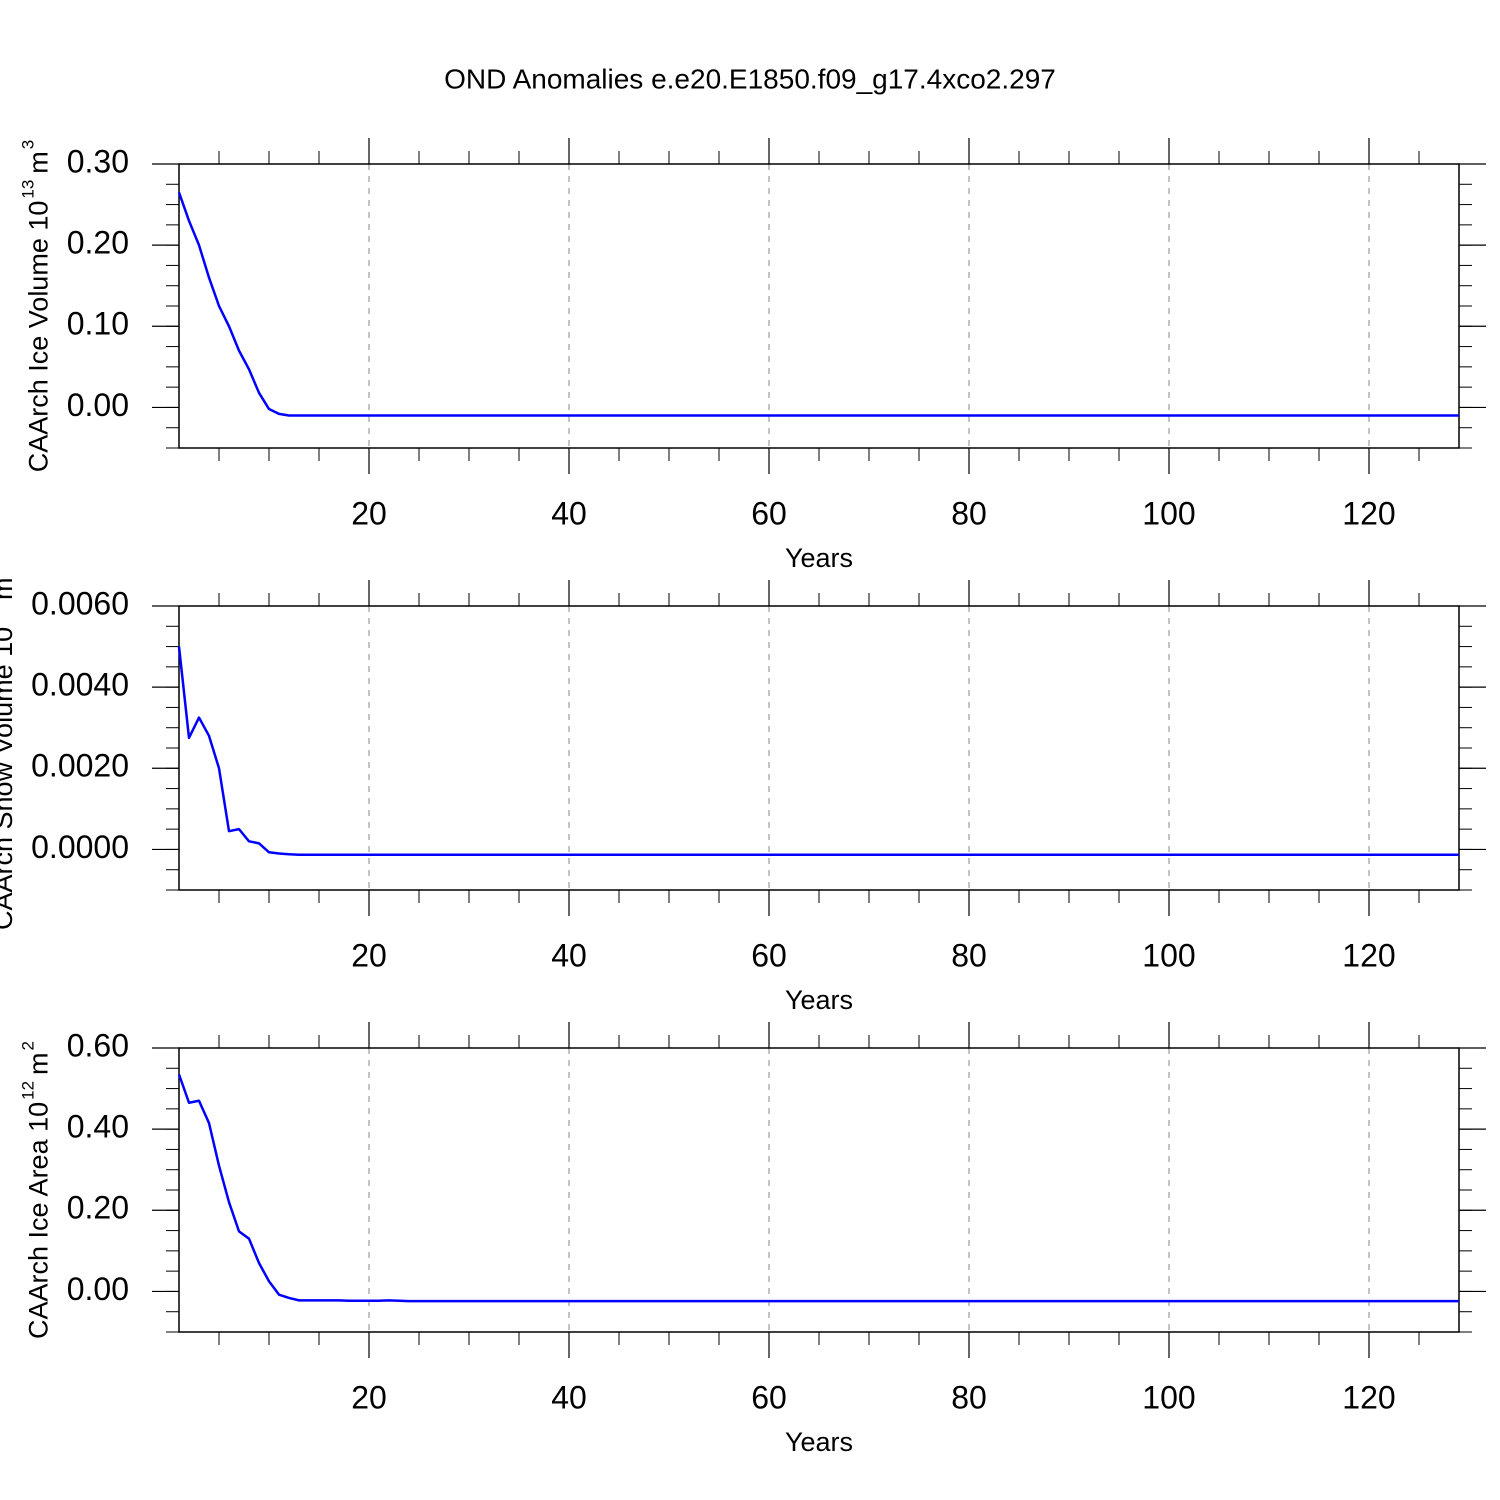 The width and height of the screenshot is (1500, 1500). I want to click on y-tick-label: 0.10, so click(98, 324).